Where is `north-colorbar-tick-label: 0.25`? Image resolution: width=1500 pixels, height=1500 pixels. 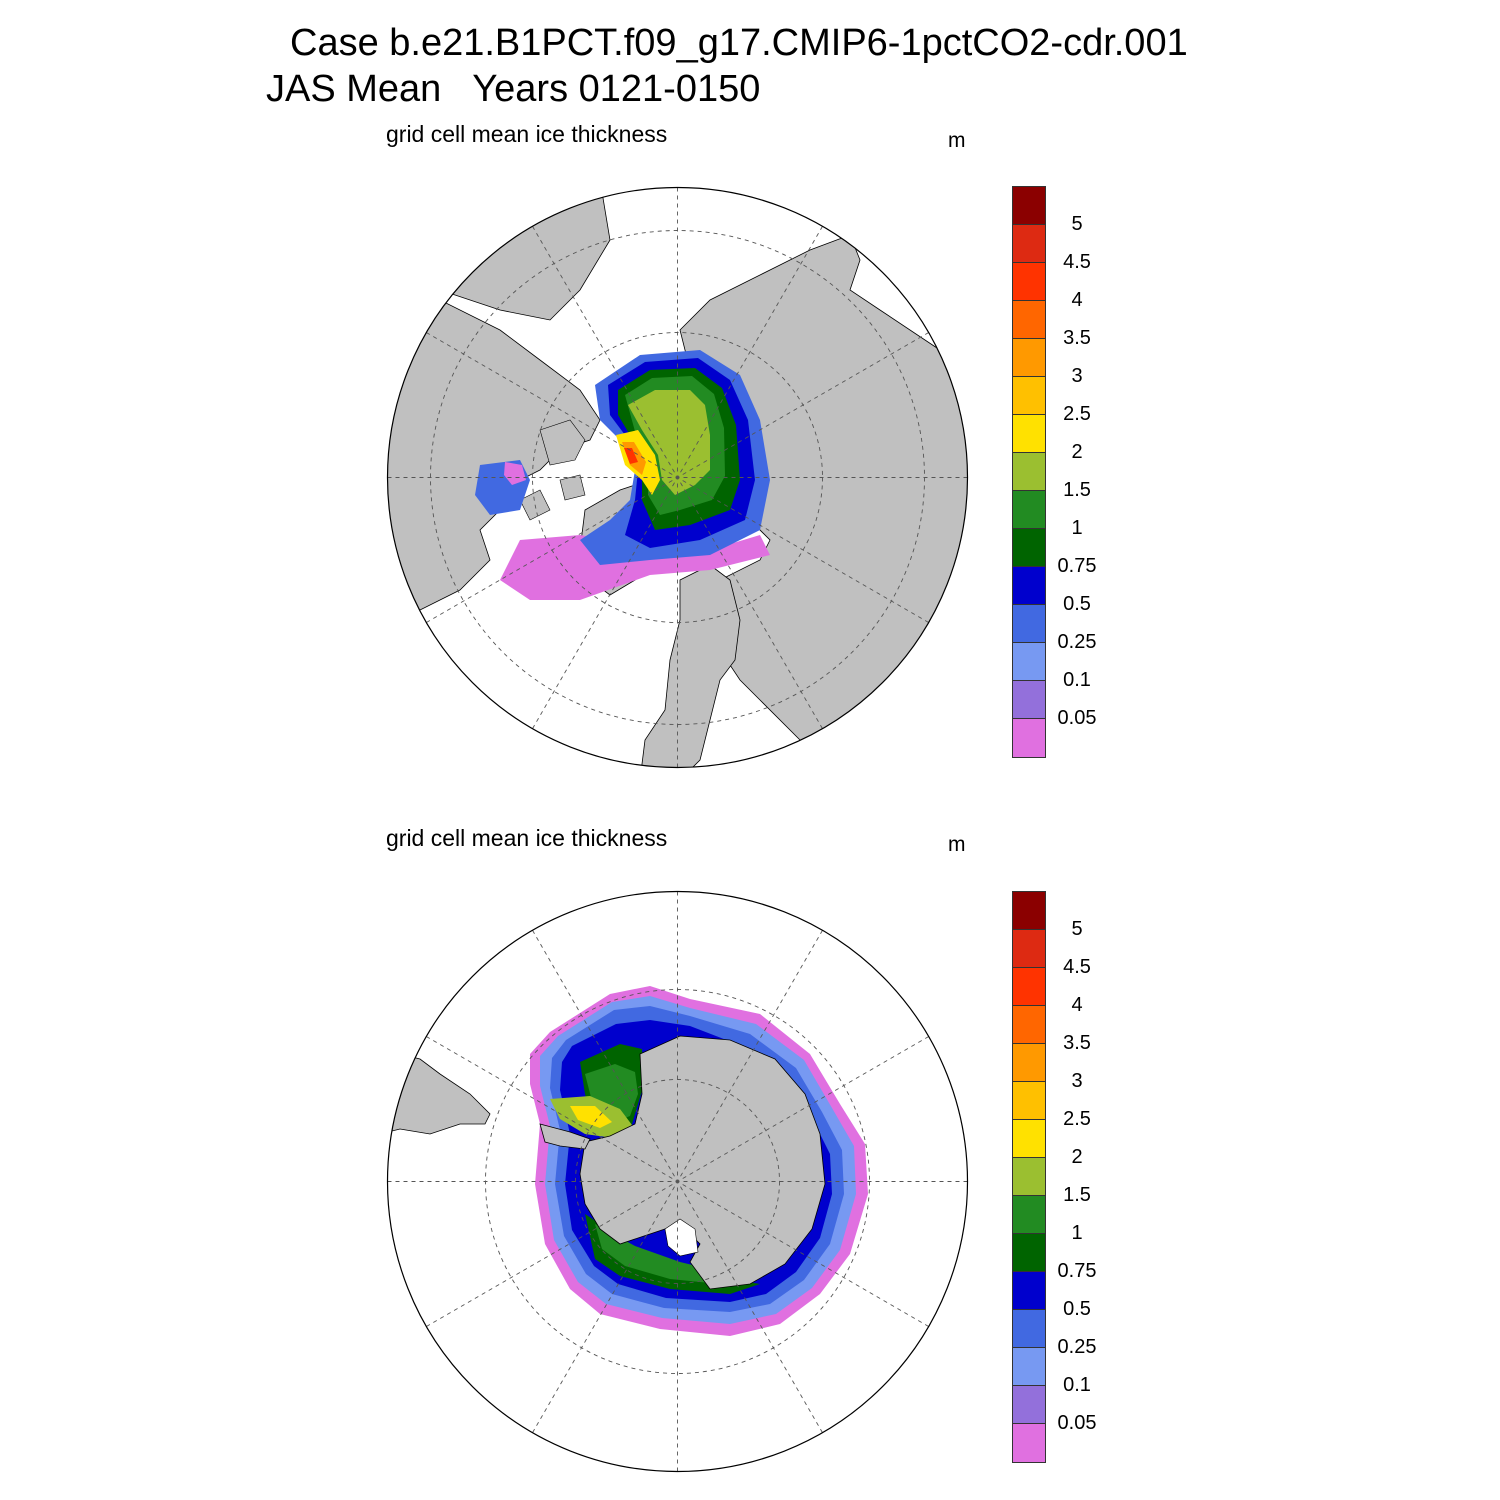 north-colorbar-tick-label: 0.25 is located at coordinates (1077, 642).